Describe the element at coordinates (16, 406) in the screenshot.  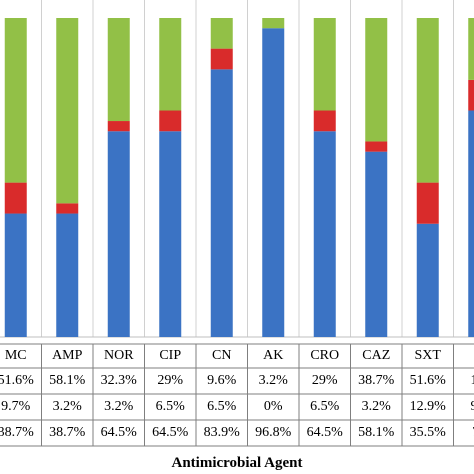
I see `table-value-label: 9.7%` at that location.